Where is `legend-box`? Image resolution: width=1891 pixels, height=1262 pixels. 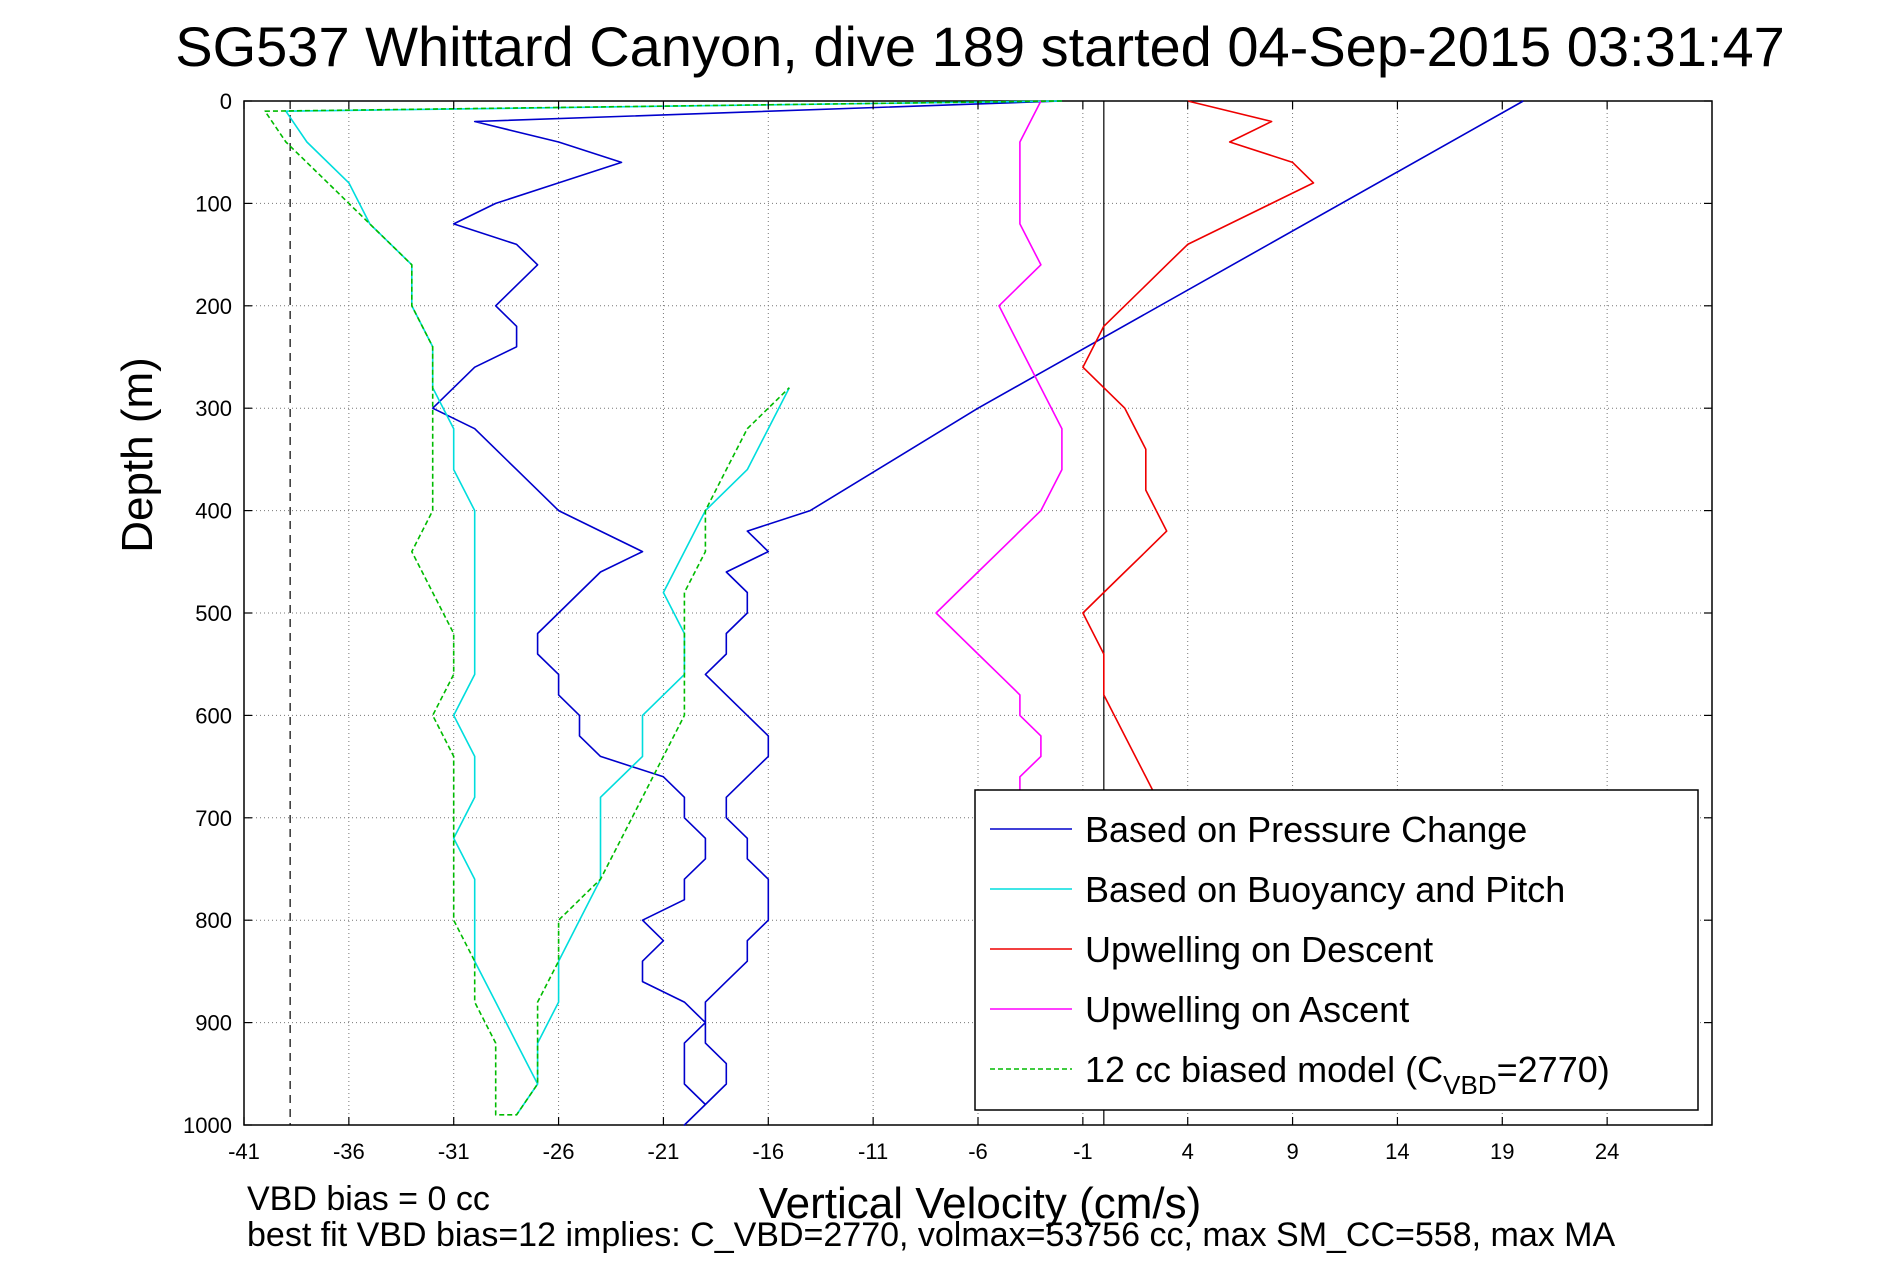
legend-box is located at coordinates (1336, 950).